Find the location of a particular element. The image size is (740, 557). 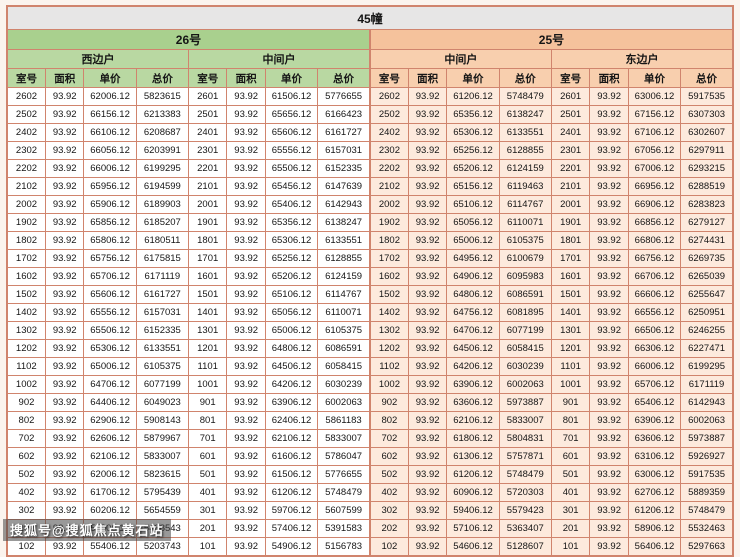

room-cell: 1102 is located at coordinates (26, 366).